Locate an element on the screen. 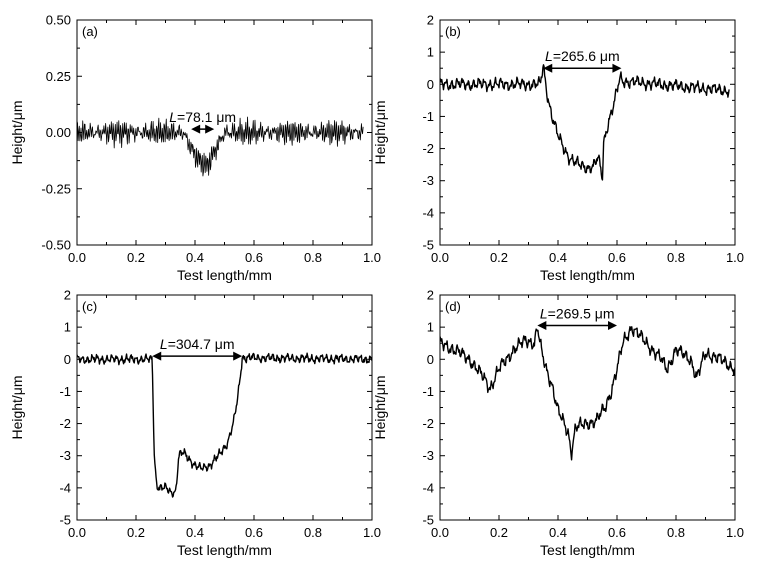 The height and width of the screenshot is (577, 763). y-tick-label: -0.25 is located at coordinates (56, 188).